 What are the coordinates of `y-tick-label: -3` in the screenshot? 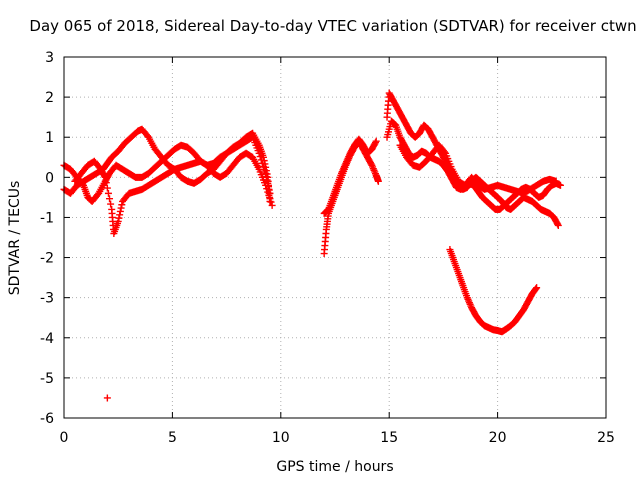 It's located at (47, 299).